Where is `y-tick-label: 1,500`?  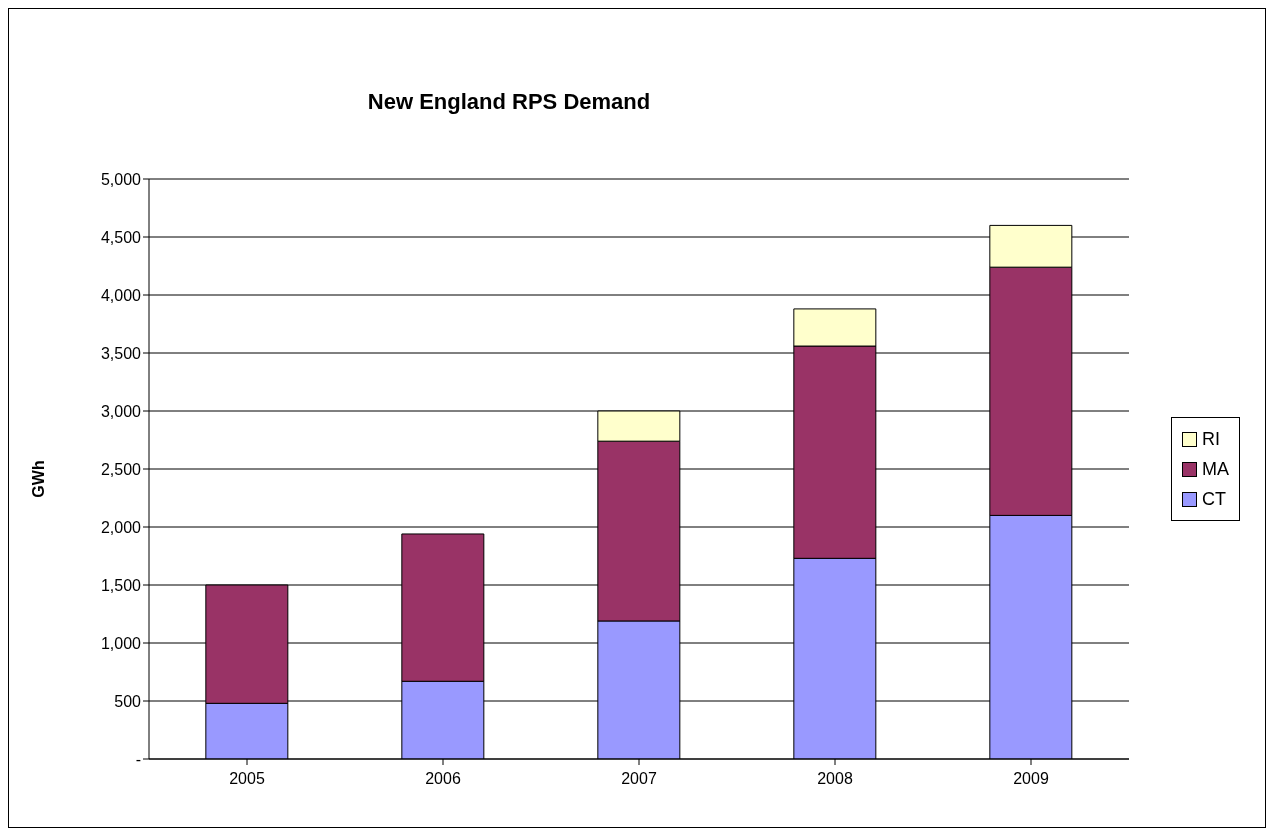 y-tick-label: 1,500 is located at coordinates (121, 585).